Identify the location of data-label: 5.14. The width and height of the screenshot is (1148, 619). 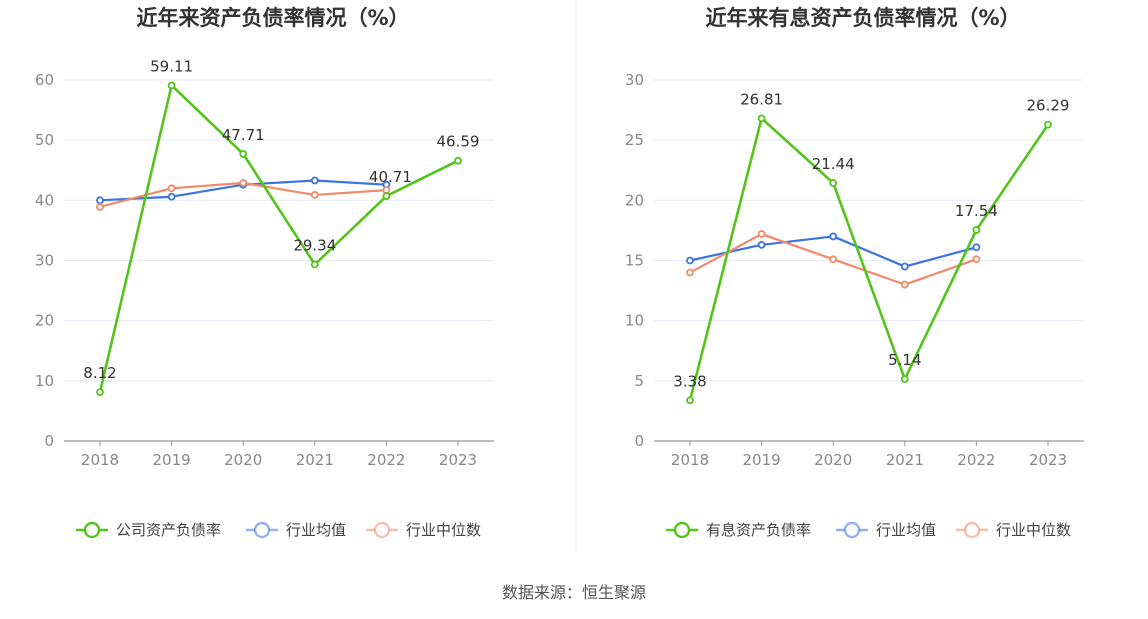
(904, 360).